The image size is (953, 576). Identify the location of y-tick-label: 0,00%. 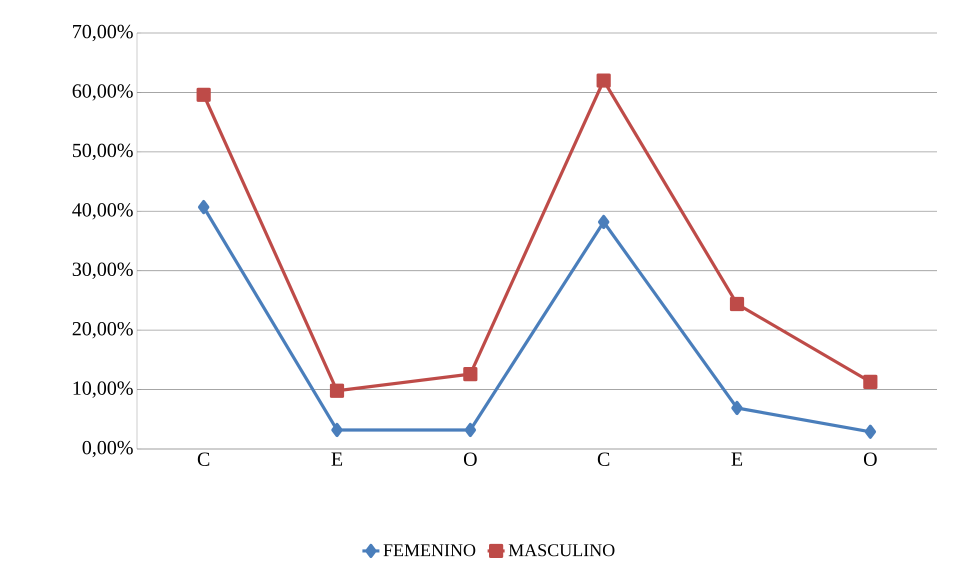
(107, 449).